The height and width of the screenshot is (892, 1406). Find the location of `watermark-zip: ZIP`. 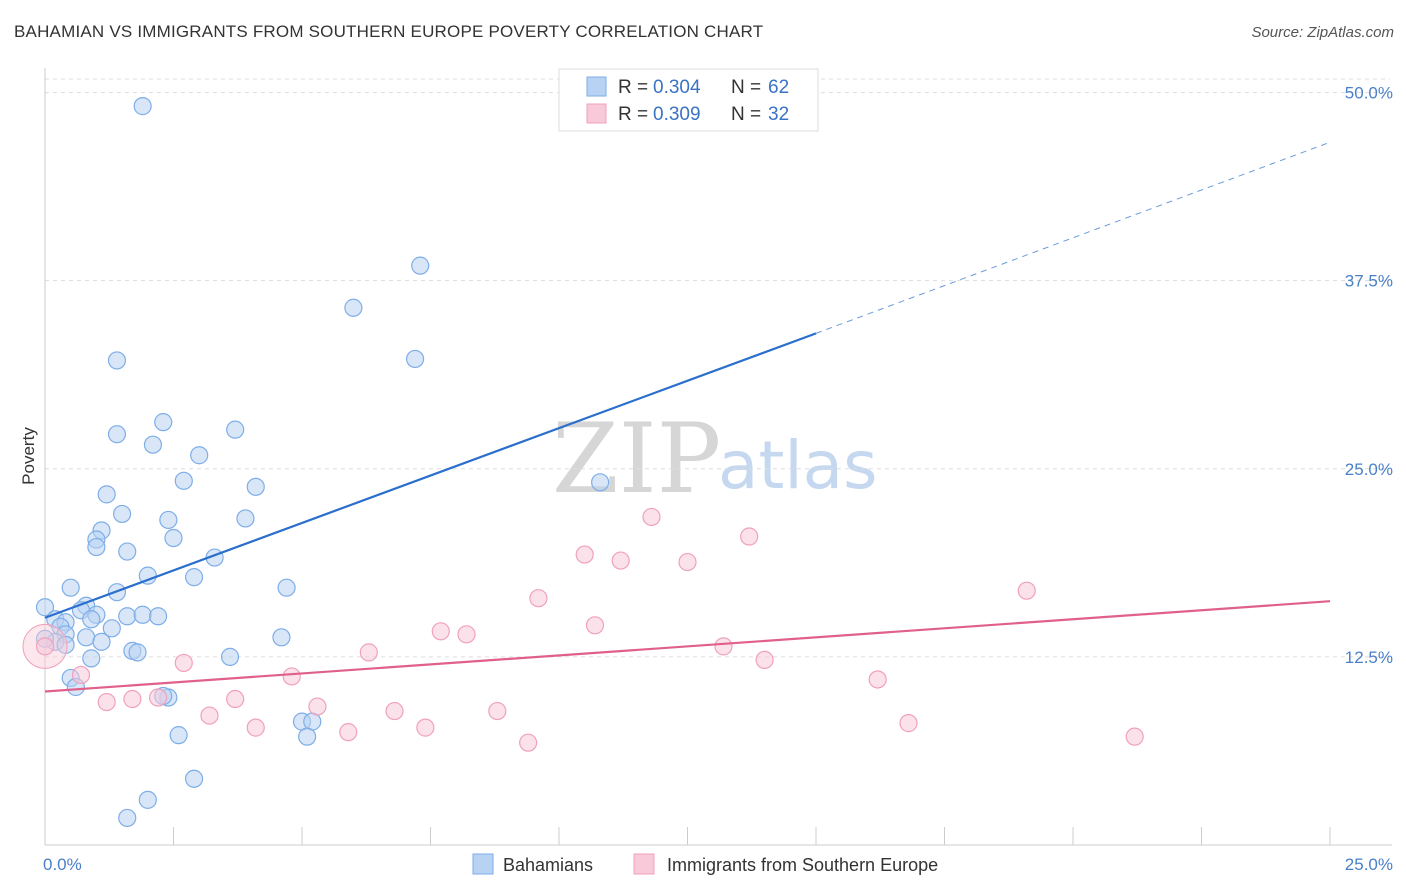

watermark-zip: ZIP is located at coordinates (636, 459).